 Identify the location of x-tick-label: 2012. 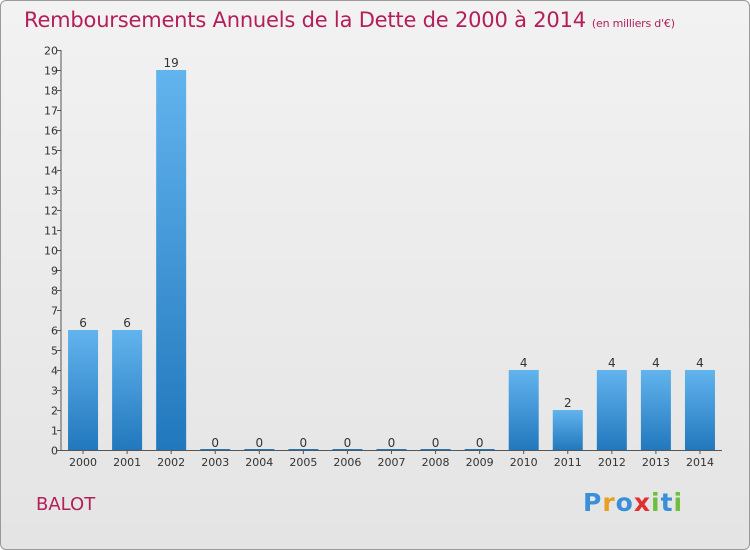
(612, 462).